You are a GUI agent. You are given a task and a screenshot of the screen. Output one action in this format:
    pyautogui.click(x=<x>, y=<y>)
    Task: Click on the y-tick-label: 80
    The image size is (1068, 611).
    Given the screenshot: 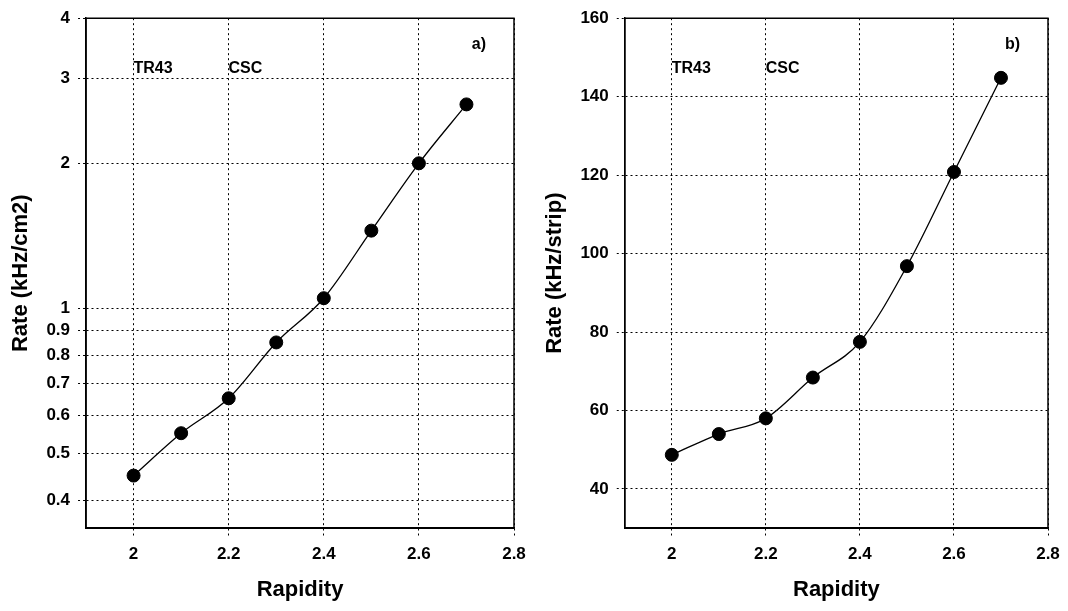 What is the action you would take?
    pyautogui.click(x=599, y=331)
    